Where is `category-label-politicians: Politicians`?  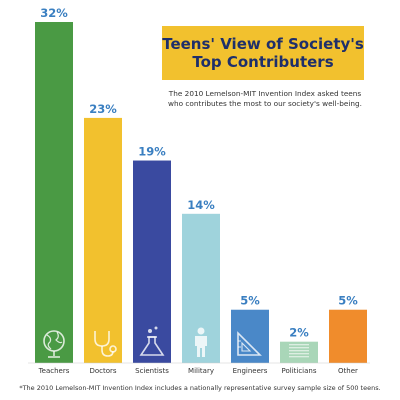 category-label-politicians: Politicians is located at coordinates (299, 371).